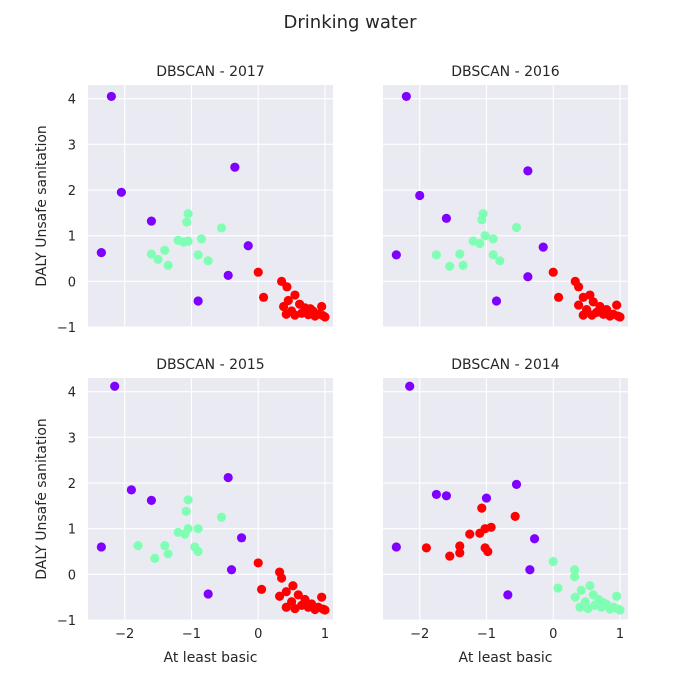 The image size is (700, 700). What do you see at coordinates (72, 438) in the screenshot?
I see `y-tick-label: 3` at bounding box center [72, 438].